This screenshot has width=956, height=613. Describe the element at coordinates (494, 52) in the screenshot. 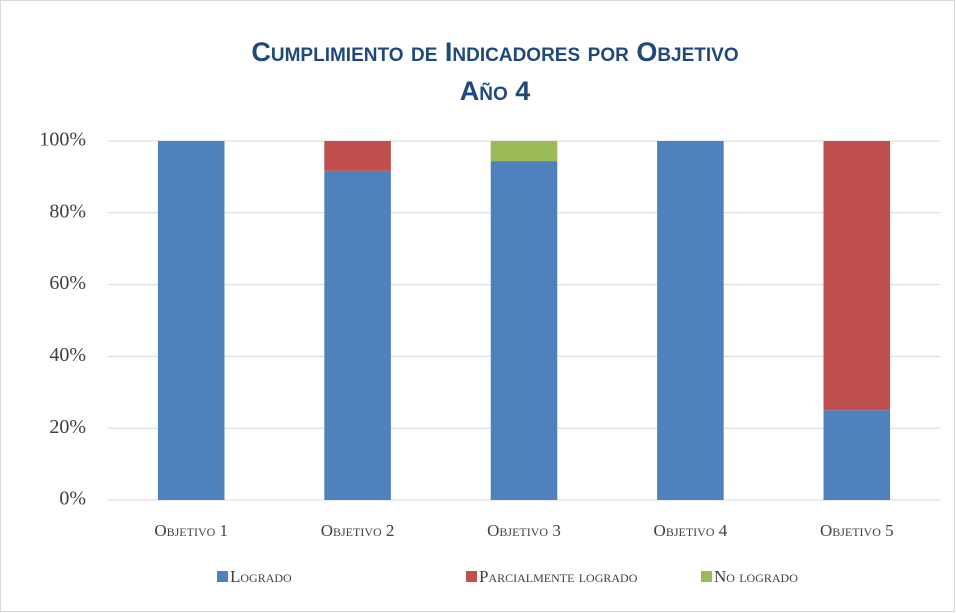

I see `chart-title: Cumplimiento de Indicadores por Objetivo` at that location.